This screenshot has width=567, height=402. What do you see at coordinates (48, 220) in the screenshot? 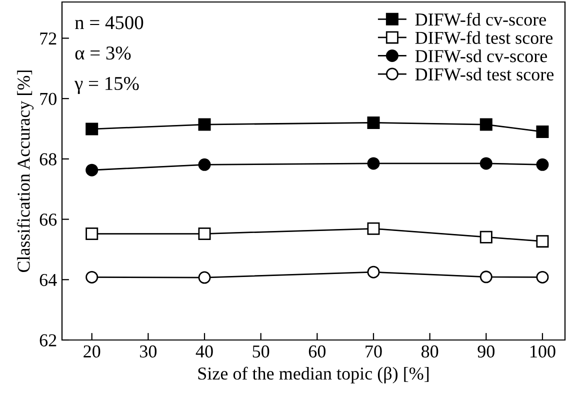
I see `y-tick-label: 66` at bounding box center [48, 220].